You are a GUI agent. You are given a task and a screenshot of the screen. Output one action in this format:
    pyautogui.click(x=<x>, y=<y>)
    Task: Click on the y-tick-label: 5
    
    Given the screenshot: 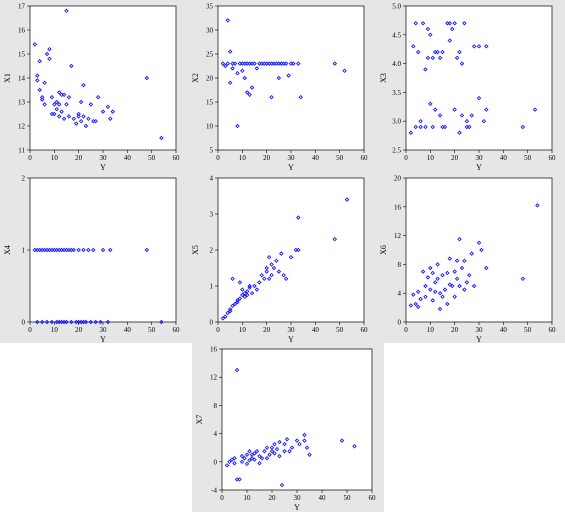 What is the action you would take?
    pyautogui.click(x=212, y=151)
    